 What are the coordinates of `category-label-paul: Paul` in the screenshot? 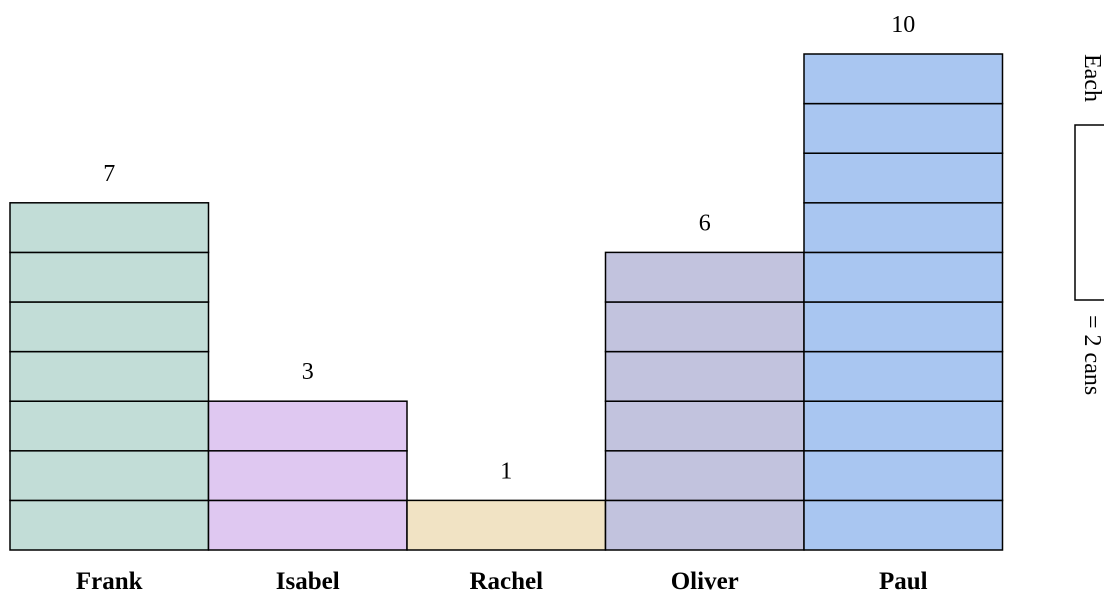 It's located at (903, 581).